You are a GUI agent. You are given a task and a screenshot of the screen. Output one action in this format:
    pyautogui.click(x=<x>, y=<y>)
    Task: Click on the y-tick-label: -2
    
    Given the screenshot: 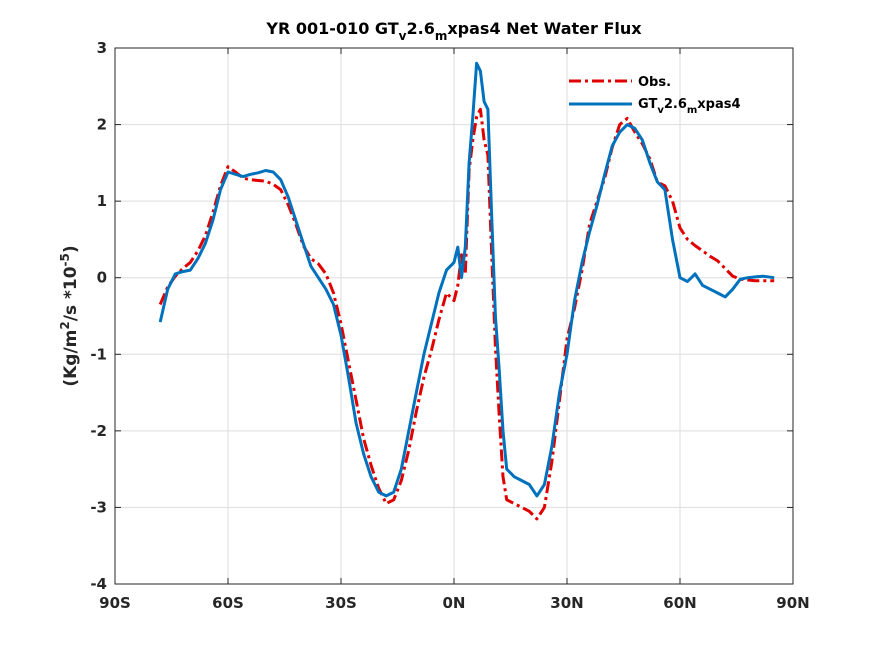 What is the action you would take?
    pyautogui.click(x=98, y=431)
    